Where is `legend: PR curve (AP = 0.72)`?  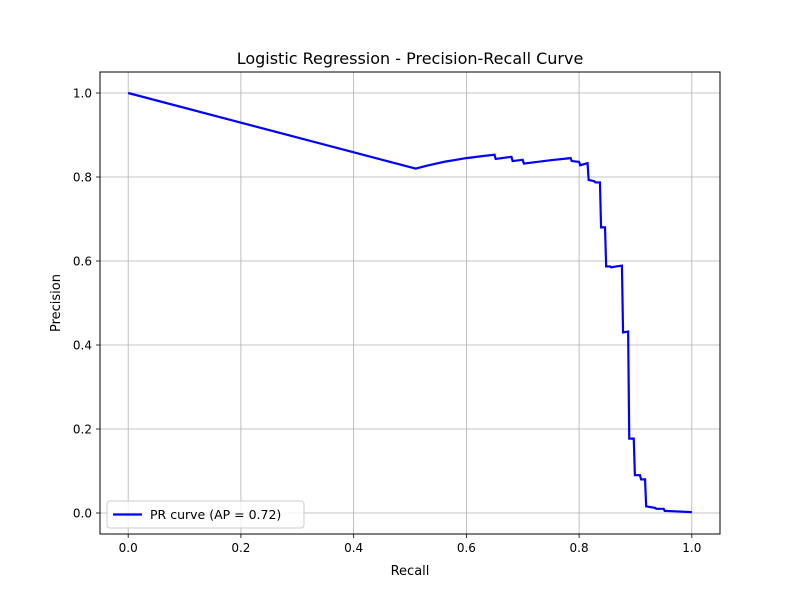 legend: PR curve (AP = 0.72) is located at coordinates (205, 514).